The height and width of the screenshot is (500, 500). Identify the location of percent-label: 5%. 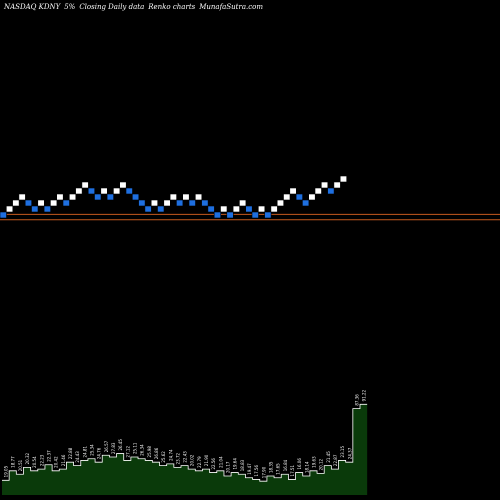
(70, 7).